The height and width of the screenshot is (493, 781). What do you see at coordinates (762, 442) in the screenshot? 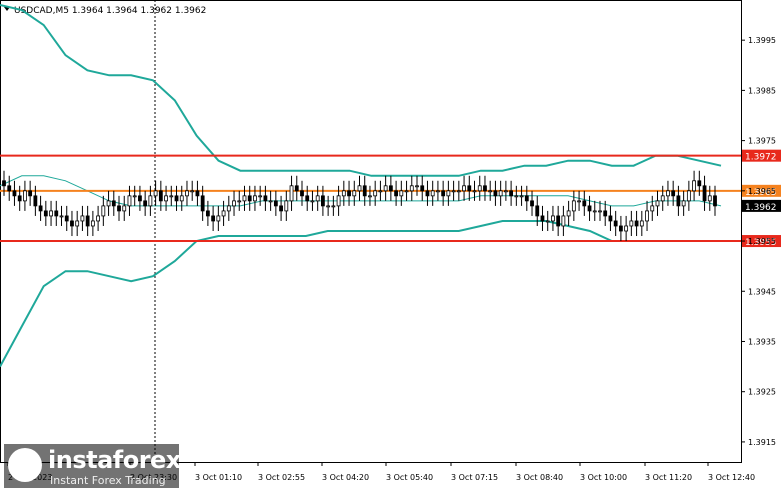
I see `y-tick-label: 1.3915` at bounding box center [762, 442].